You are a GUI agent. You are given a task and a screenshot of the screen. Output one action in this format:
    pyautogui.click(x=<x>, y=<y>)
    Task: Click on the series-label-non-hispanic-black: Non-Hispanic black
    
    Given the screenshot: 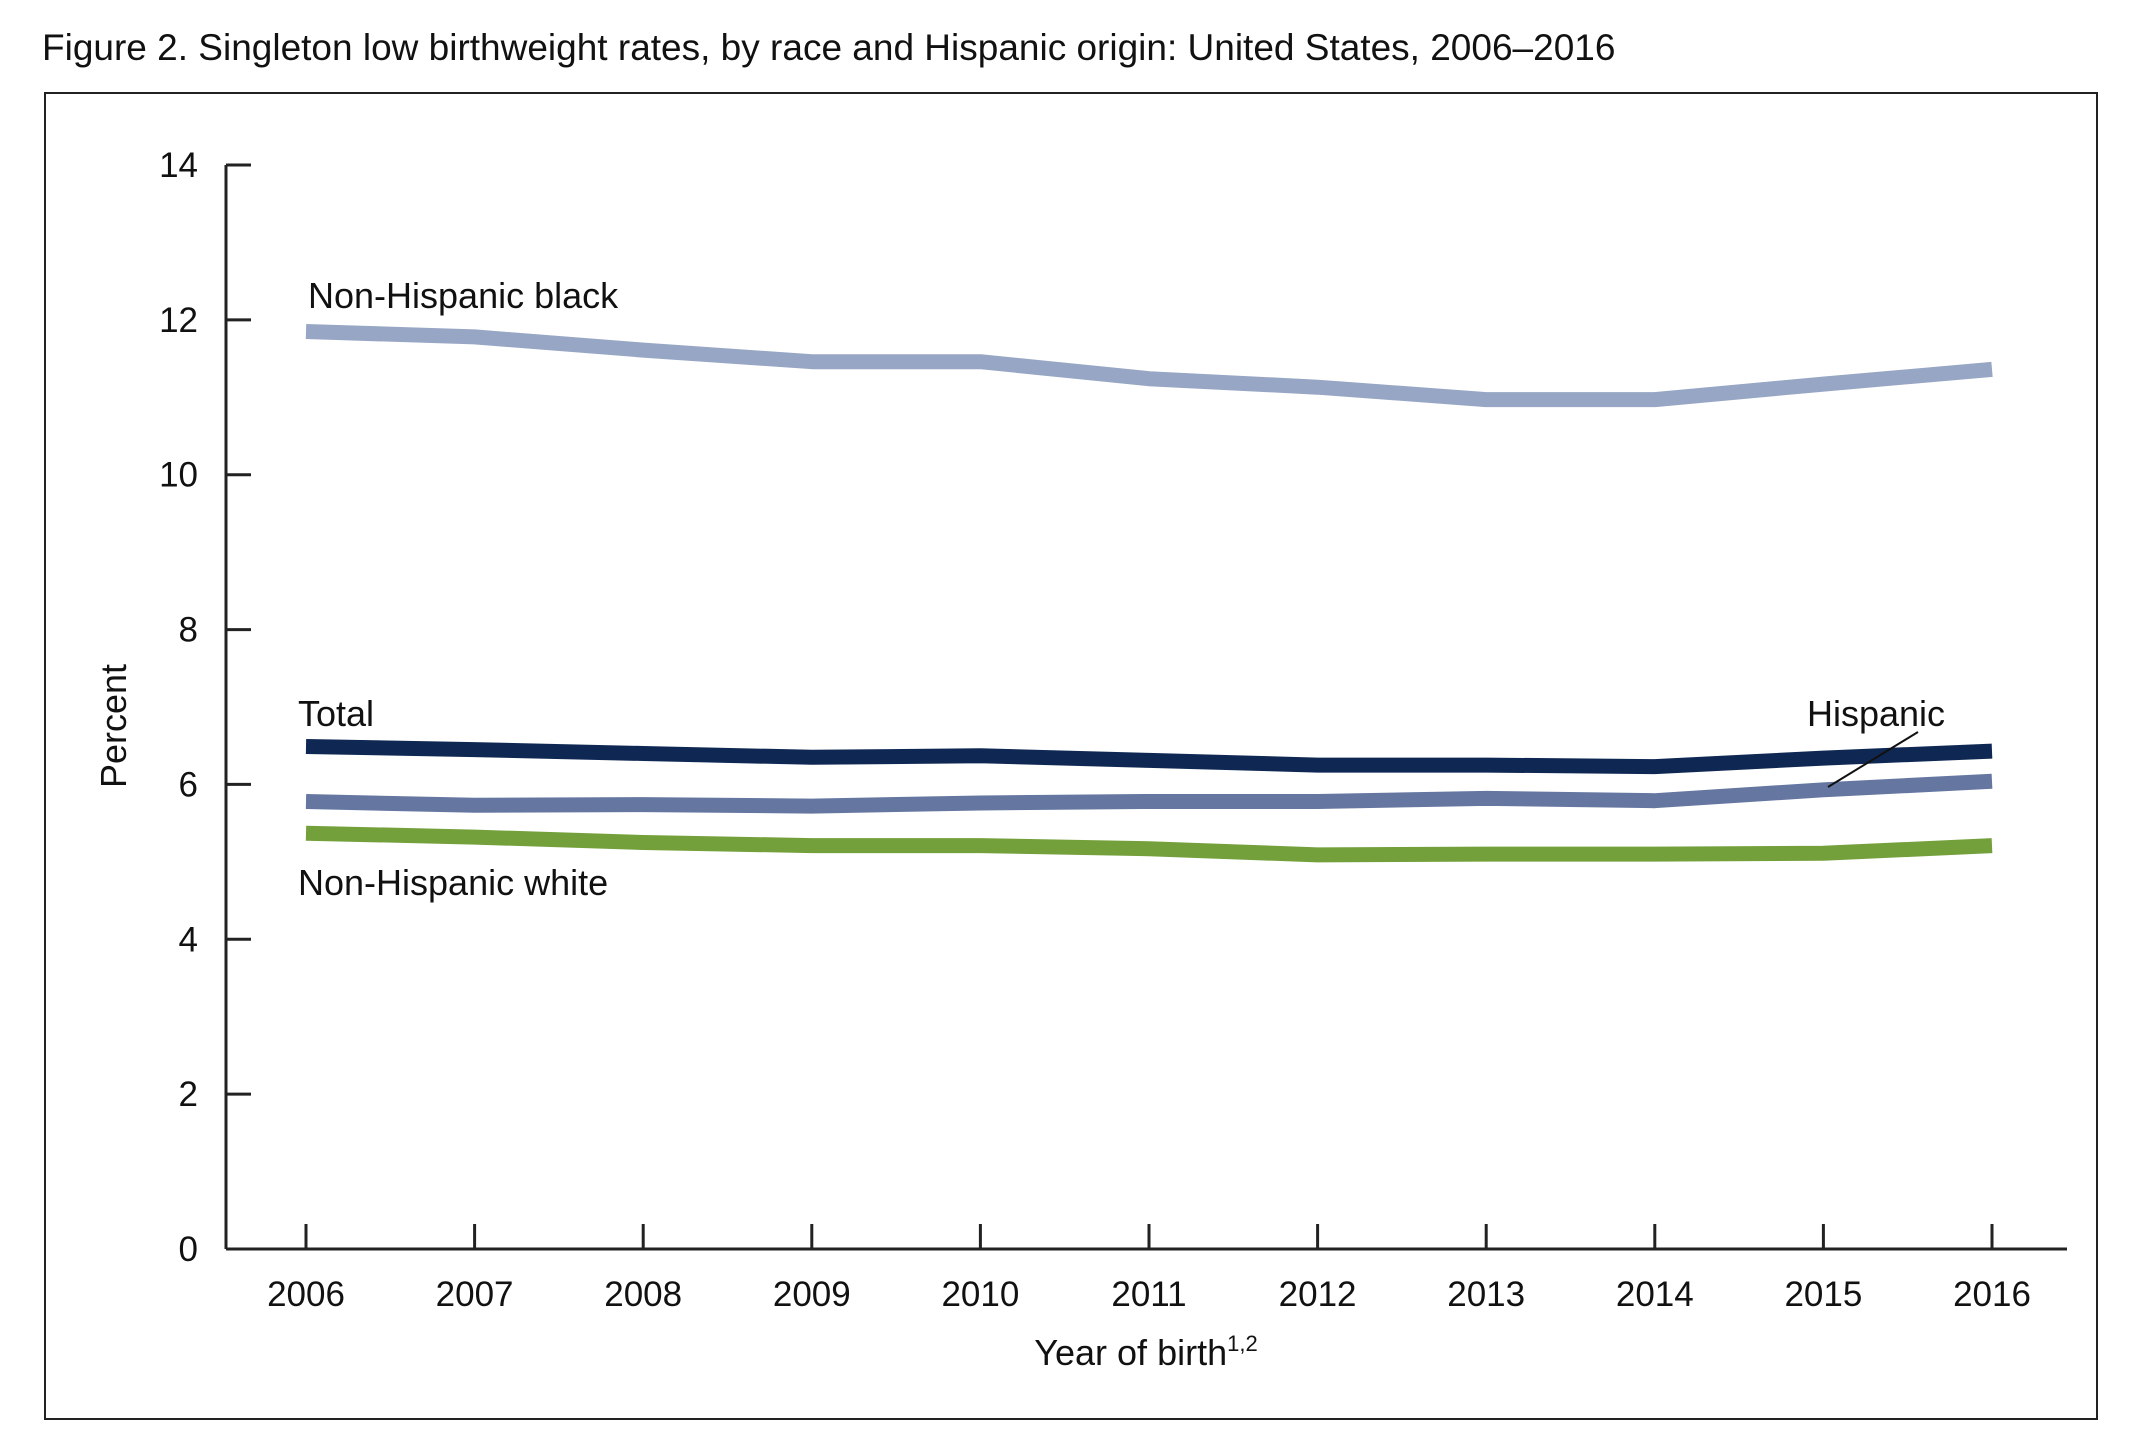 What is the action you would take?
    pyautogui.click(x=463, y=295)
    